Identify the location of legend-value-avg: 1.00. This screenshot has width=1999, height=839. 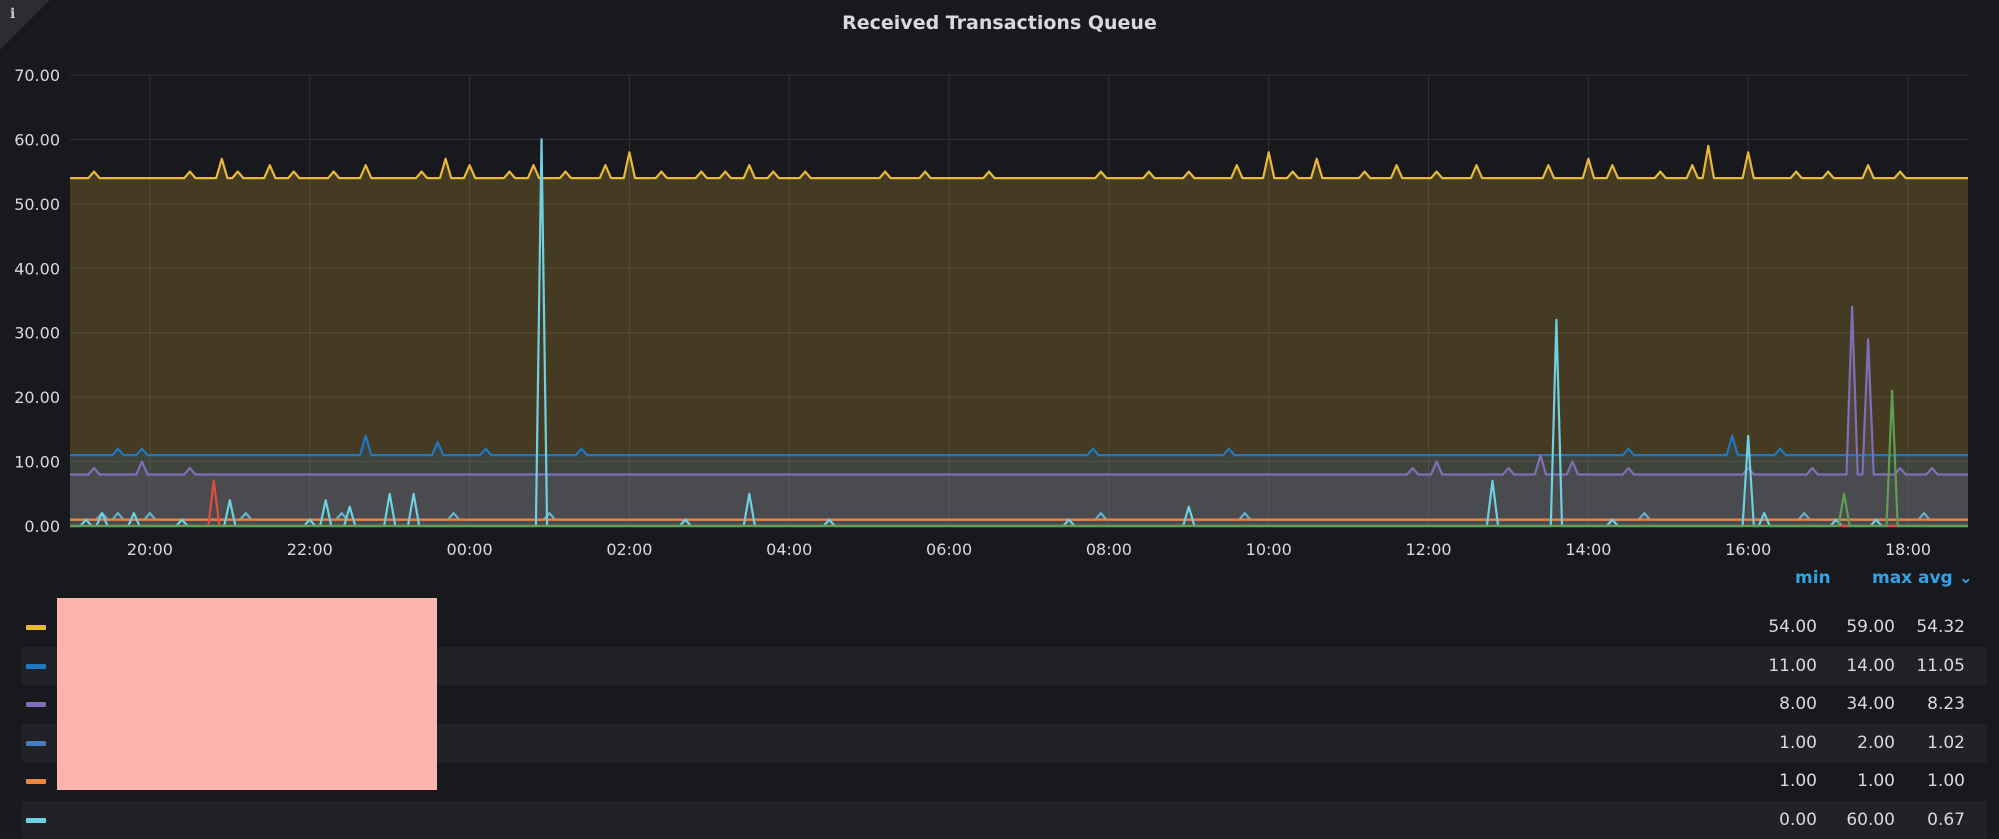
(1946, 781).